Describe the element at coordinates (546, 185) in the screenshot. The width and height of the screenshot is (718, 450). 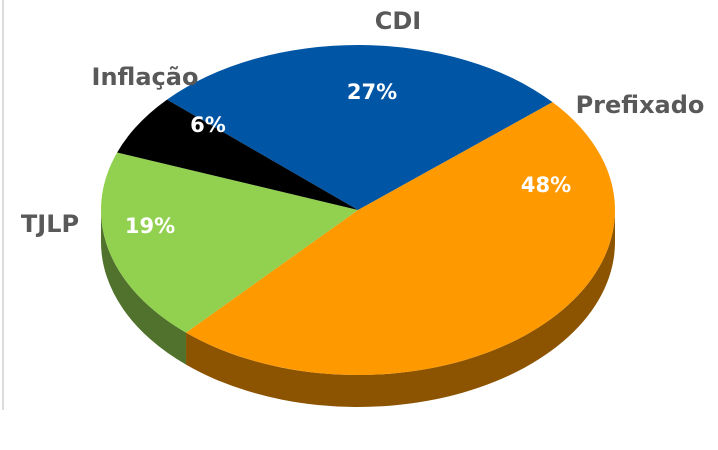
I see `value-label: 48%` at that location.